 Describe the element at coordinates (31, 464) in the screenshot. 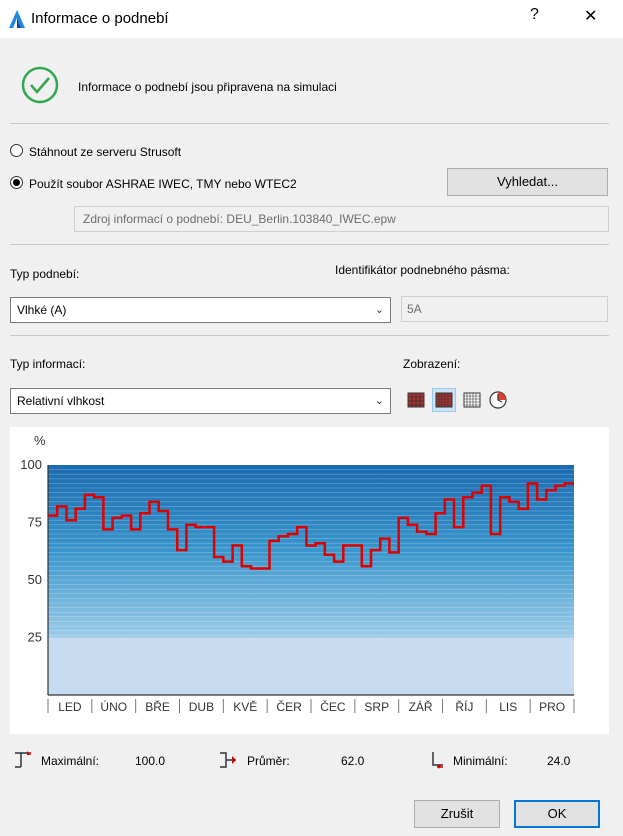

I see `y-tick-label: 100` at that location.